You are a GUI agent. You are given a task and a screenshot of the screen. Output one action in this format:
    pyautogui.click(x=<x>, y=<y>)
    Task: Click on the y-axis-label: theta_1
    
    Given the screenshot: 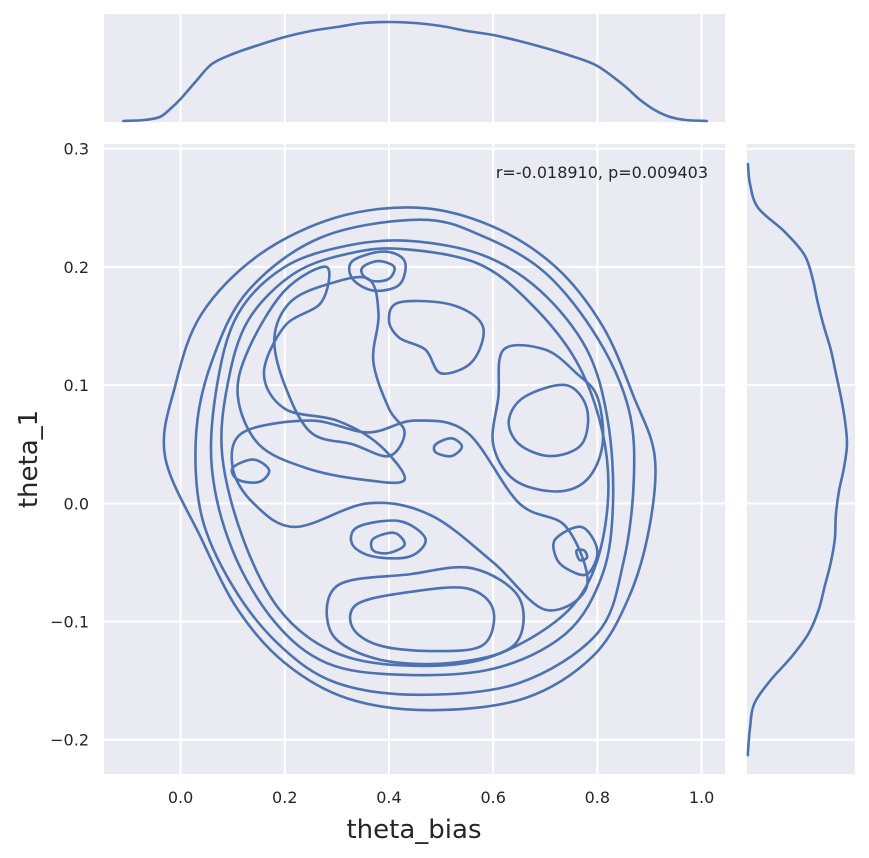 What is the action you would take?
    pyautogui.click(x=29, y=459)
    